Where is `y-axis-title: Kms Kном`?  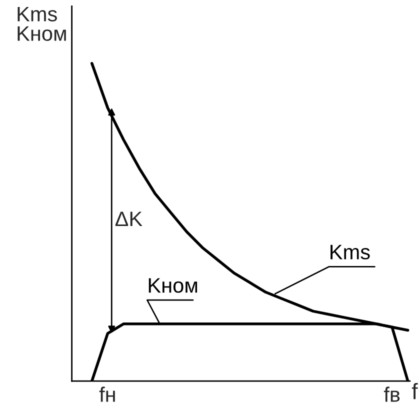 y-axis-title: Kms Kном is located at coordinates (42, 23).